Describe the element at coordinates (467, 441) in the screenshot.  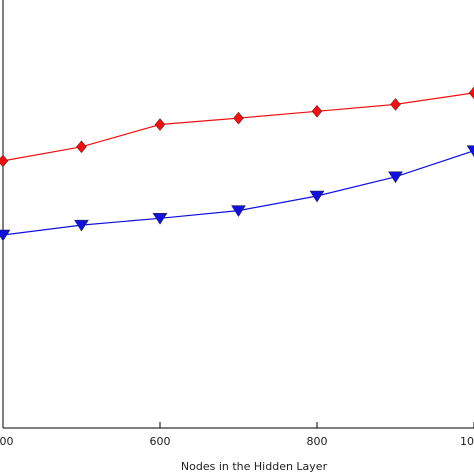
I see `x-tick-label: 1000` at that location.